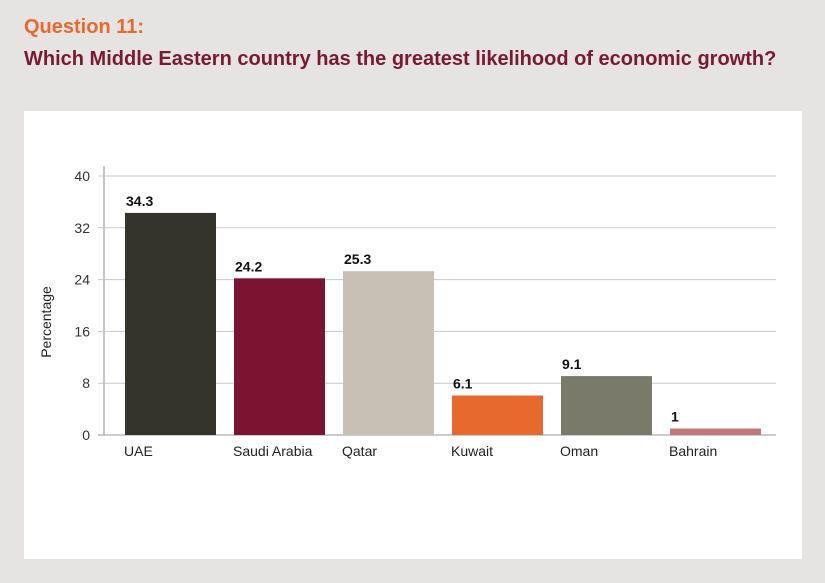  What do you see at coordinates (138, 451) in the screenshot?
I see `x-tick-label: UAE` at bounding box center [138, 451].